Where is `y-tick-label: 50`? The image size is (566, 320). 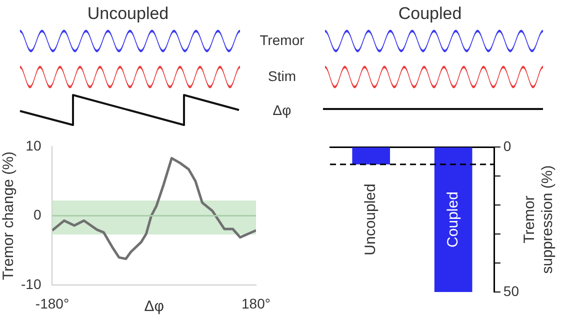
y-tick-label: 50 is located at coordinates (511, 290).